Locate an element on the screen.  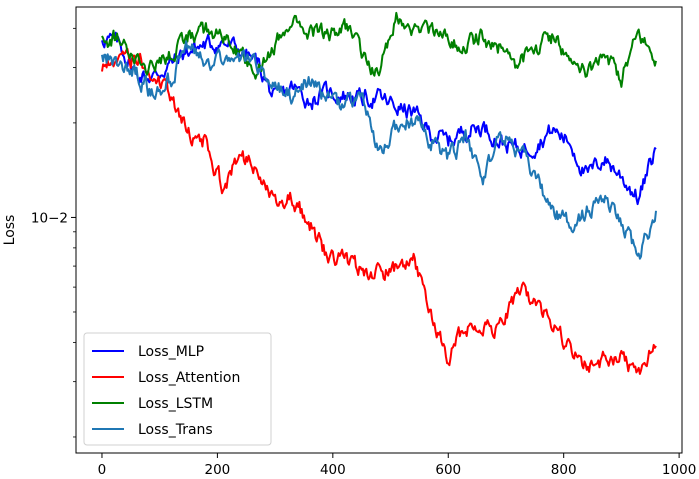
legend-label: Loss_Trans is located at coordinates (175, 430).